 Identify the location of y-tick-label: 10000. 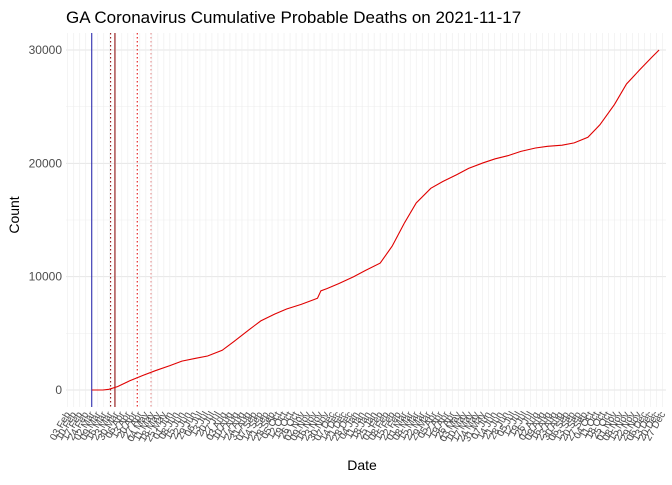
(46, 277).